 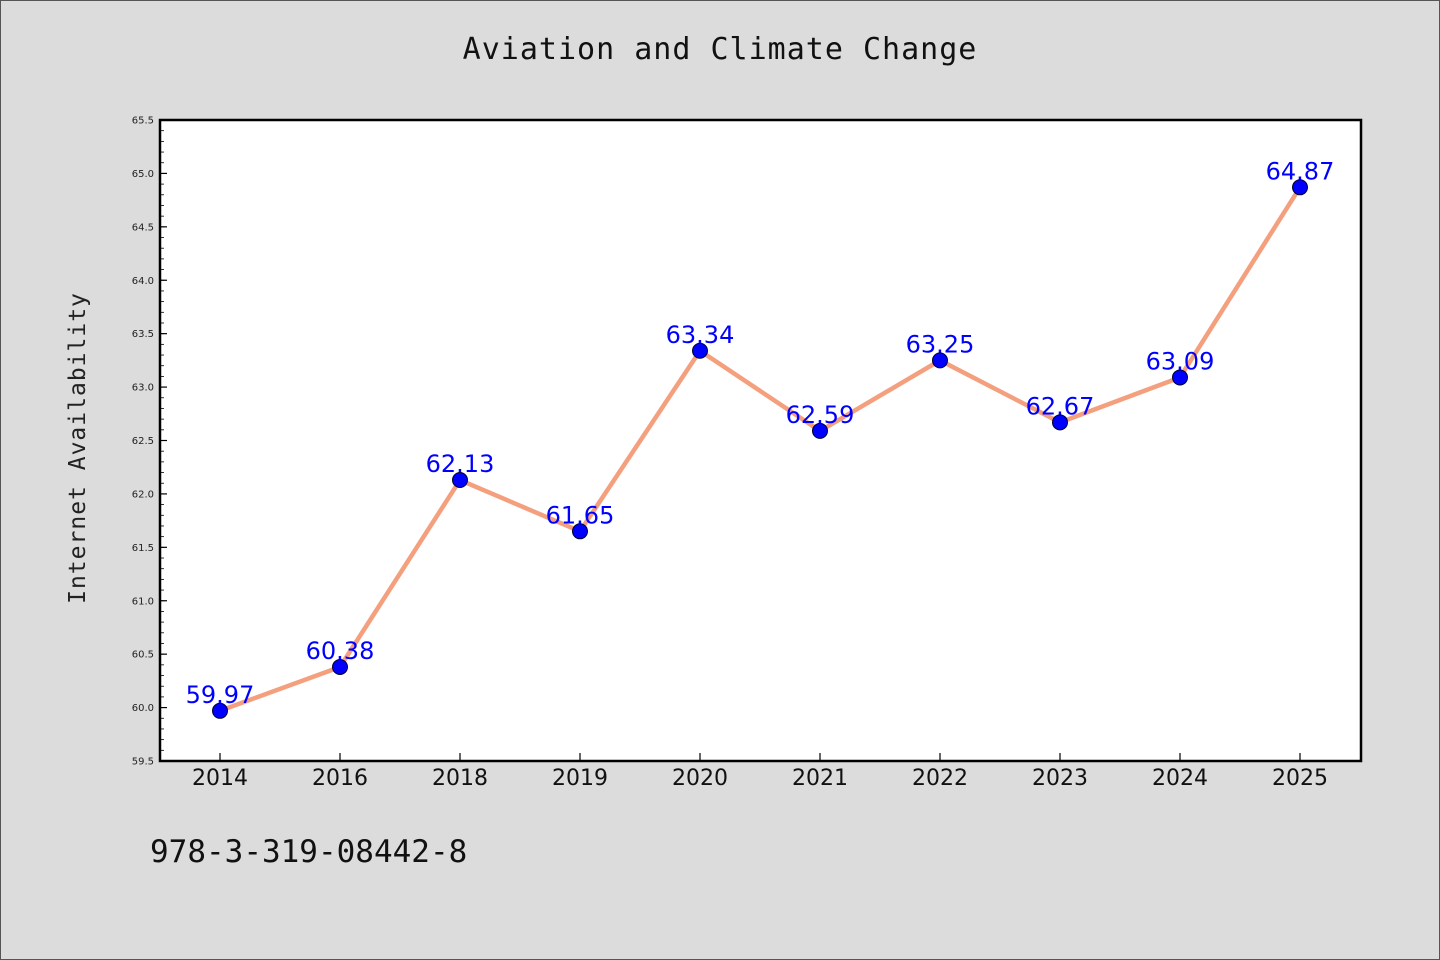 What do you see at coordinates (1300, 778) in the screenshot?
I see `x-tick-label: 2025` at bounding box center [1300, 778].